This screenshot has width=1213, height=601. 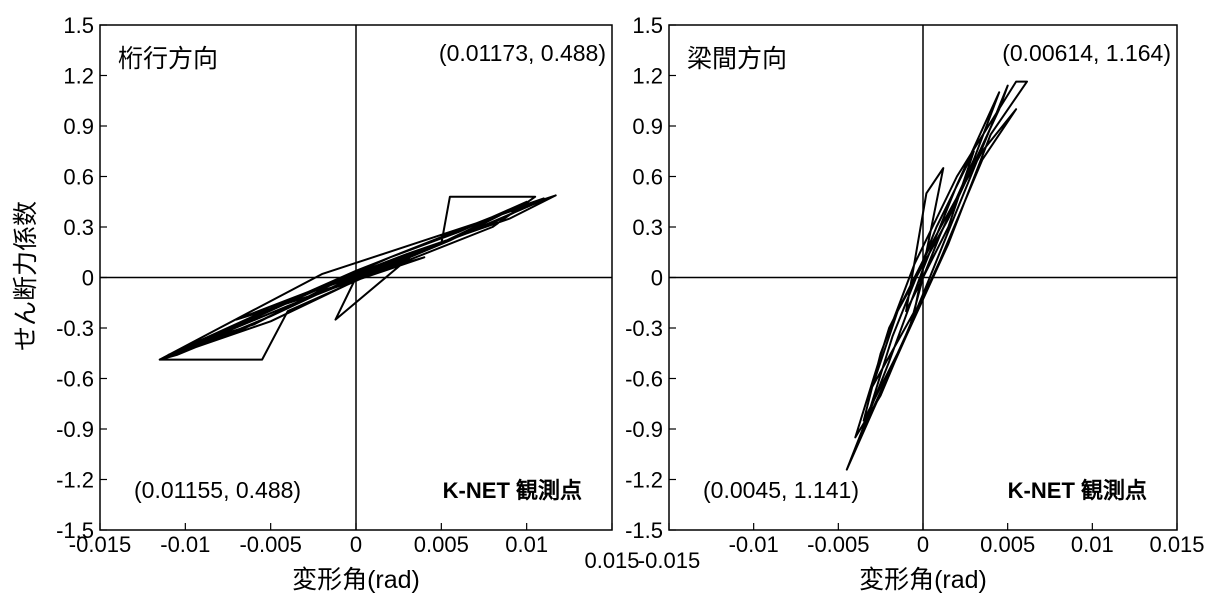 What do you see at coordinates (26, 276) in the screenshot?
I see `y-axis-title: せん断力係数` at bounding box center [26, 276].